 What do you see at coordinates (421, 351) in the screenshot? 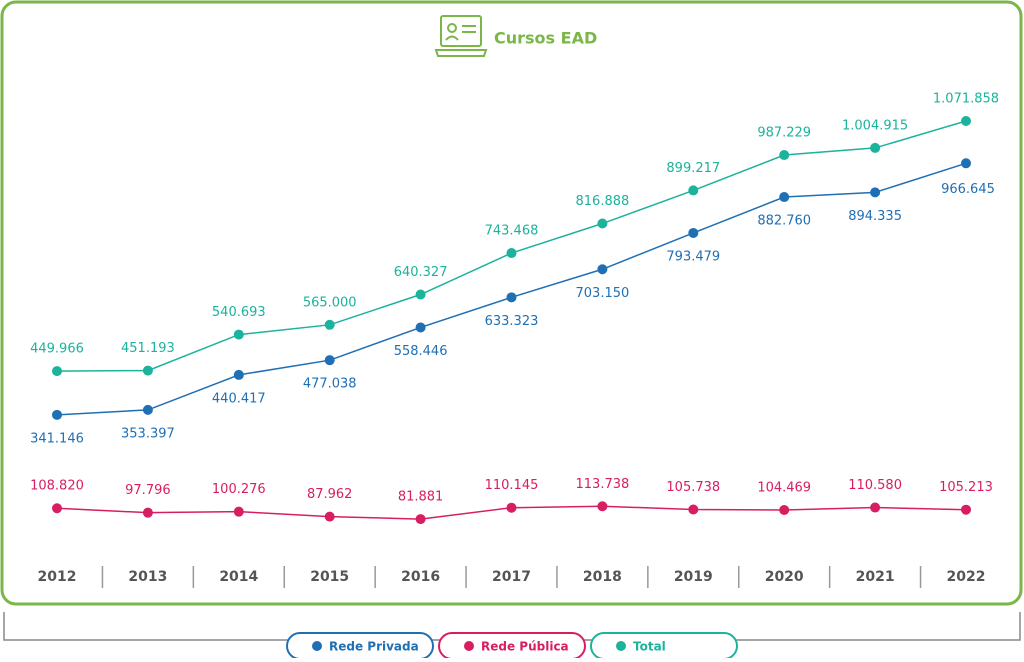
I see `data-label: 558.446` at bounding box center [421, 351].